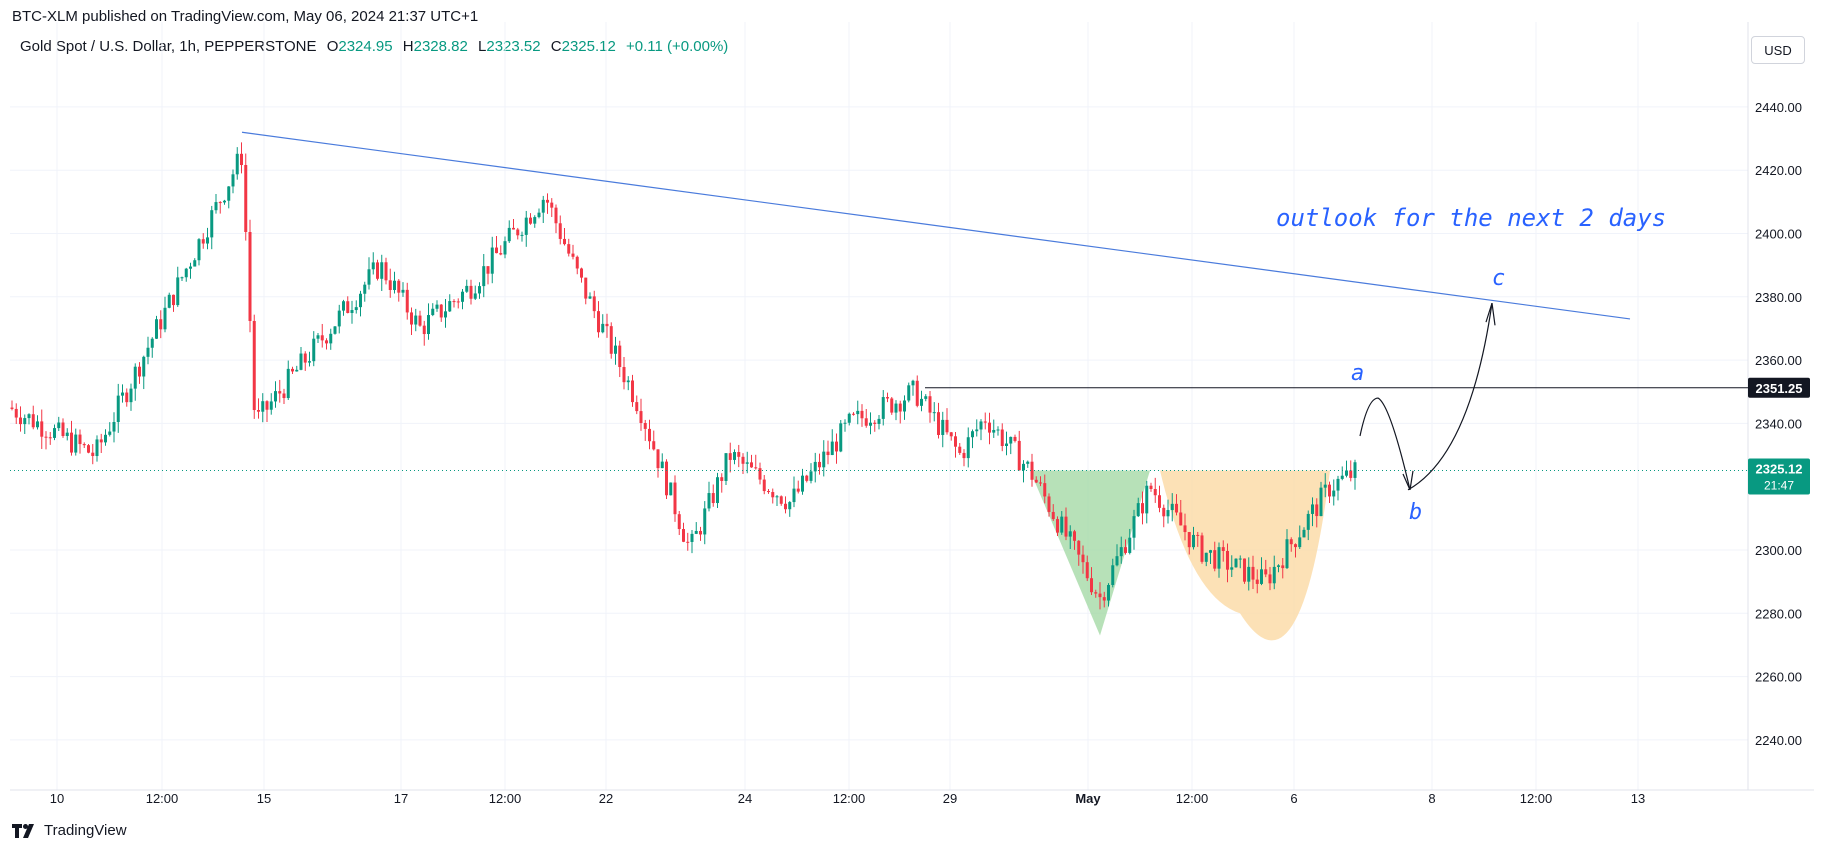  I want to click on x-tick-label: May, so click(1088, 798).